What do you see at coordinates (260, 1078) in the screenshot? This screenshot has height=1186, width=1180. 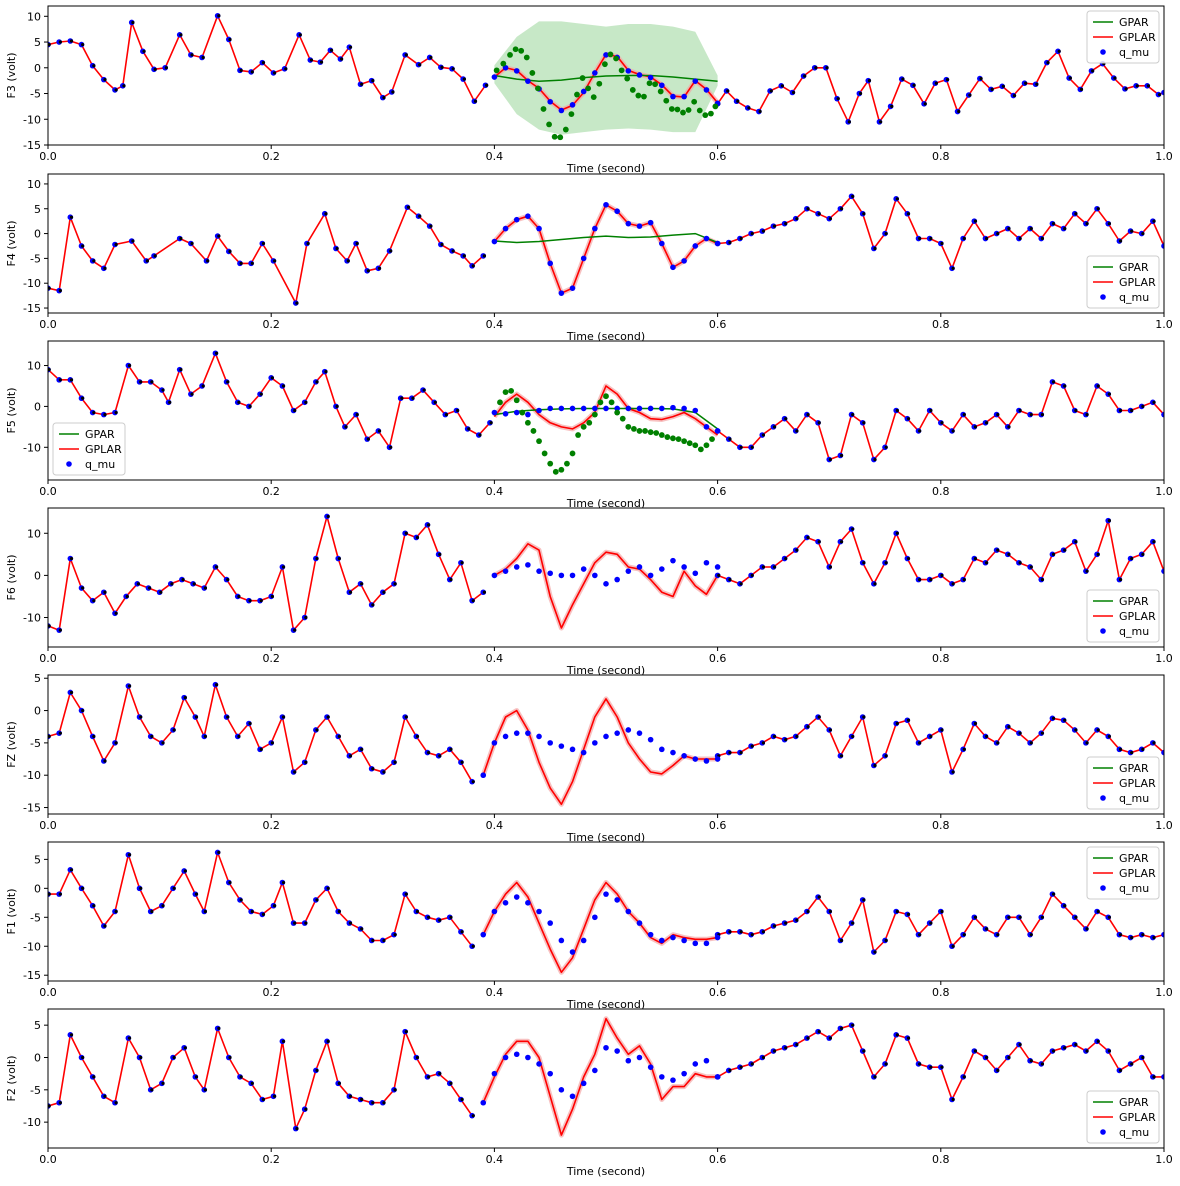 I see `gplar-line-observed` at bounding box center [260, 1078].